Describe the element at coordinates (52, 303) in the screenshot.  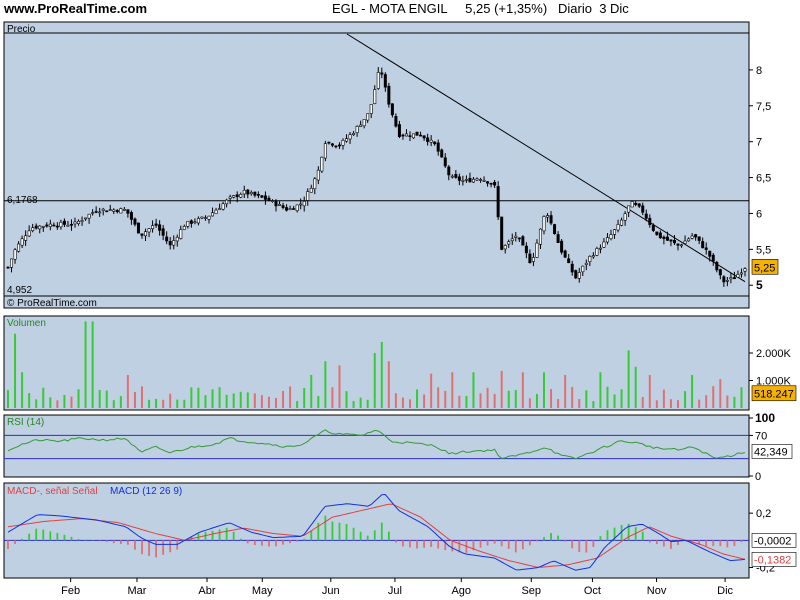
I see `watermark: © ProRealTime.com` at that location.